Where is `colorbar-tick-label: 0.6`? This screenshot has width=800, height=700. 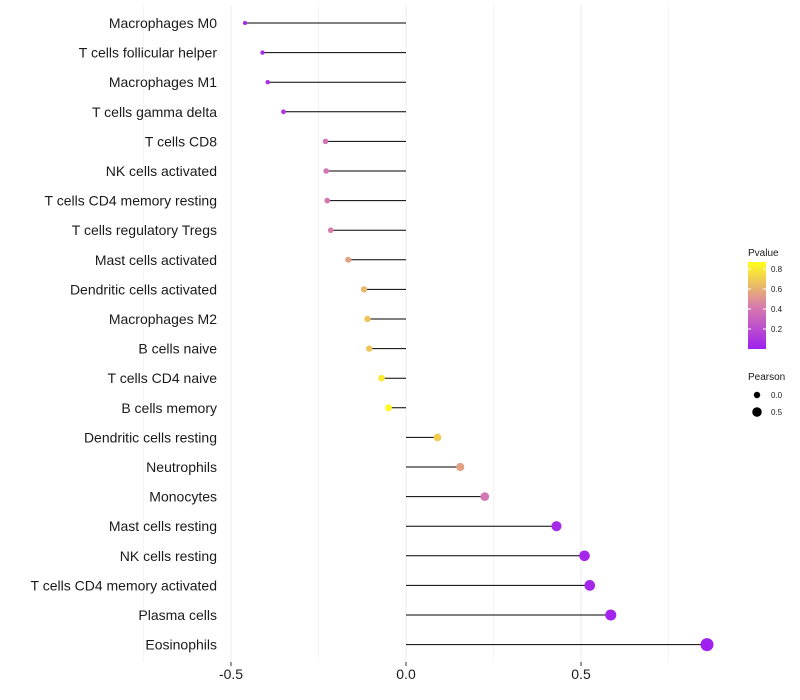
colorbar-tick-label: 0.6 is located at coordinates (777, 289).